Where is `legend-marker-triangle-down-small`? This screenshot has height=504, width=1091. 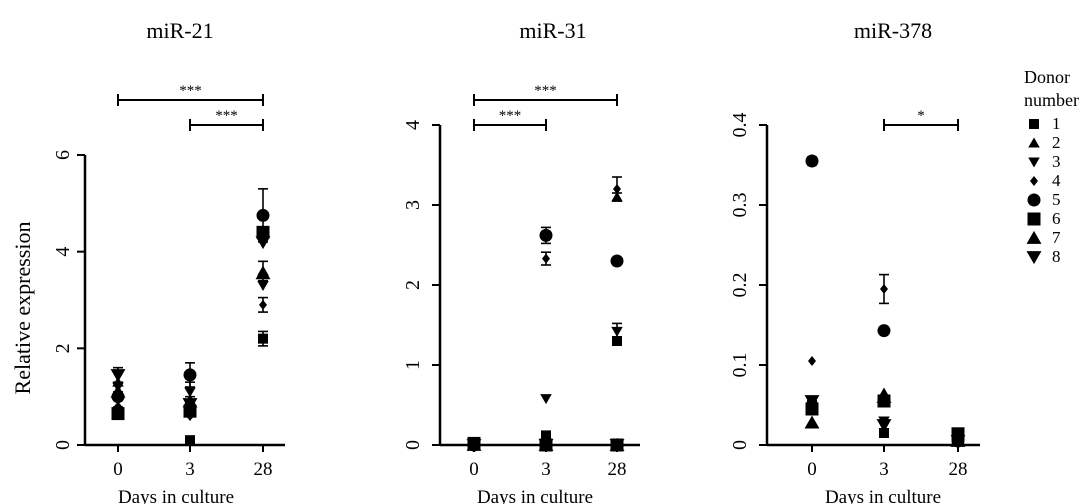
legend-marker-triangle-down-small is located at coordinates (1034, 162).